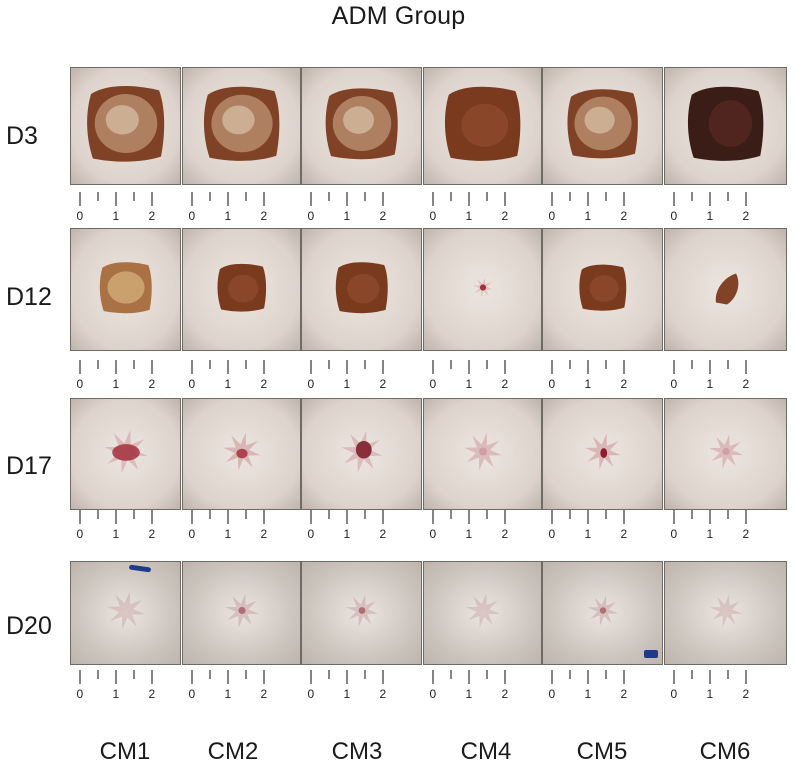 Image resolution: width=797 pixels, height=768 pixels. Describe the element at coordinates (140, 568) in the screenshot. I see `marker-stroke` at that location.